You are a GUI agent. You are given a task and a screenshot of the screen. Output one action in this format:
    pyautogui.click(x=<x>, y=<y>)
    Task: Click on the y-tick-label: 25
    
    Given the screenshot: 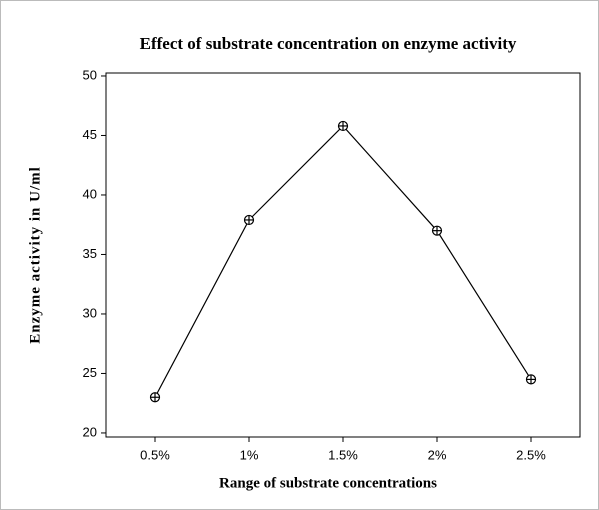 What is the action you would take?
    pyautogui.click(x=90, y=372)
    